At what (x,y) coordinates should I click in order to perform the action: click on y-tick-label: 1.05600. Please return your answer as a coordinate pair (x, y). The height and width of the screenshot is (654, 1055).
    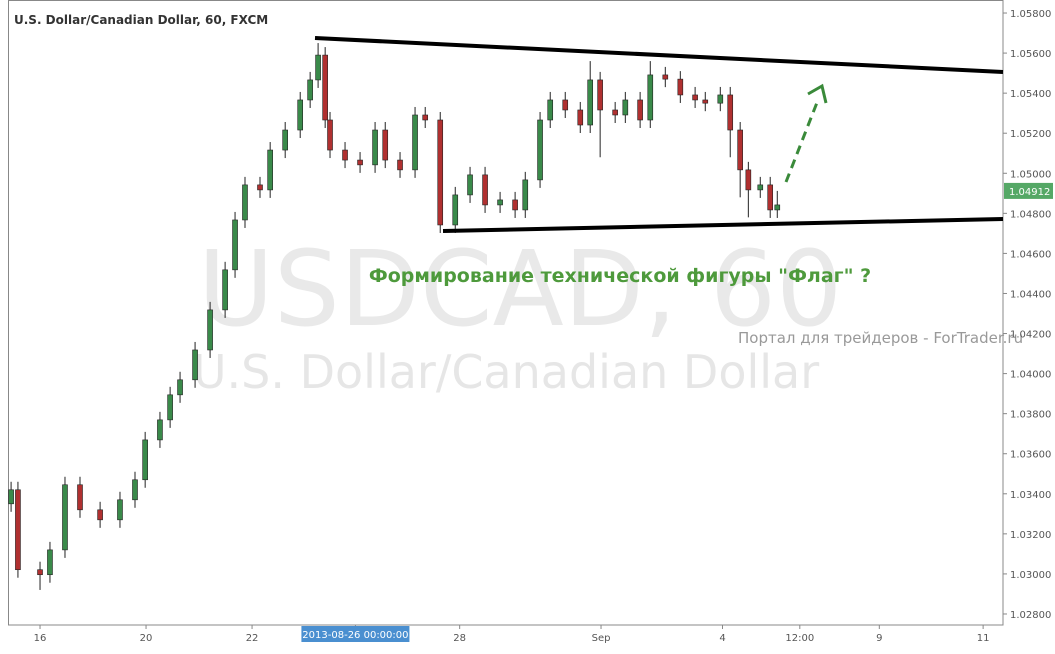
    Looking at the image, I should click on (1030, 54).